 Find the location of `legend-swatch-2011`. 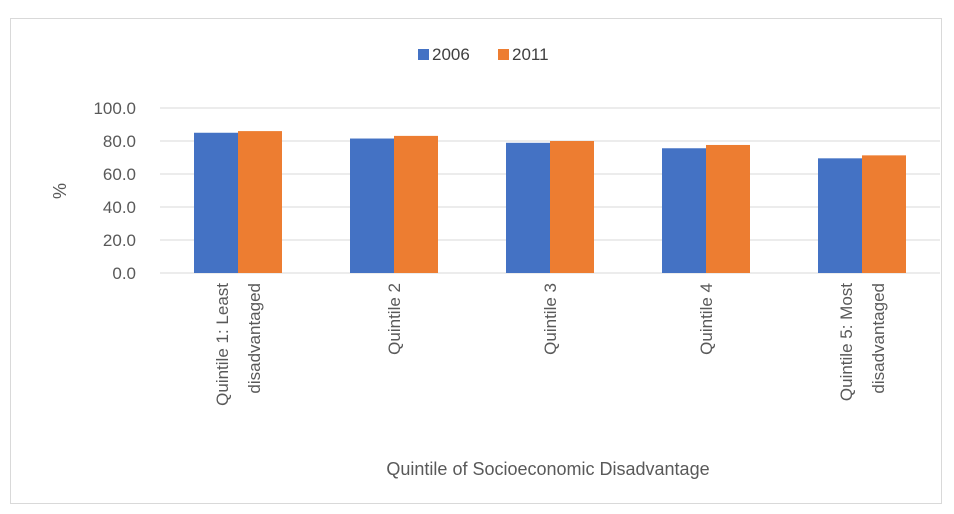

legend-swatch-2011 is located at coordinates (503, 54).